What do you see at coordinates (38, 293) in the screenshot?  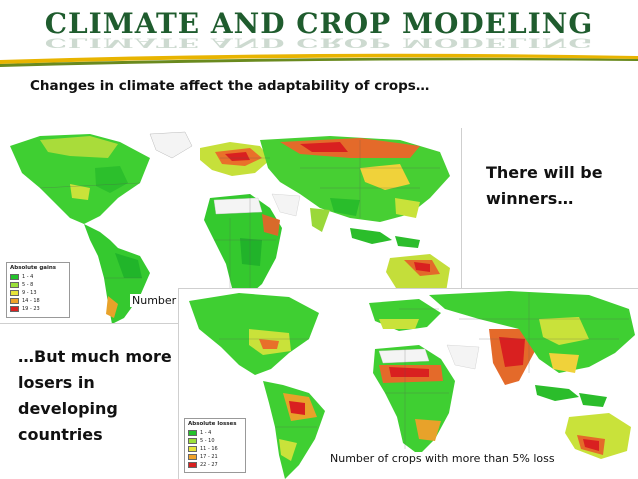 I see `gains-legend-row: 9 - 13` at bounding box center [38, 293].